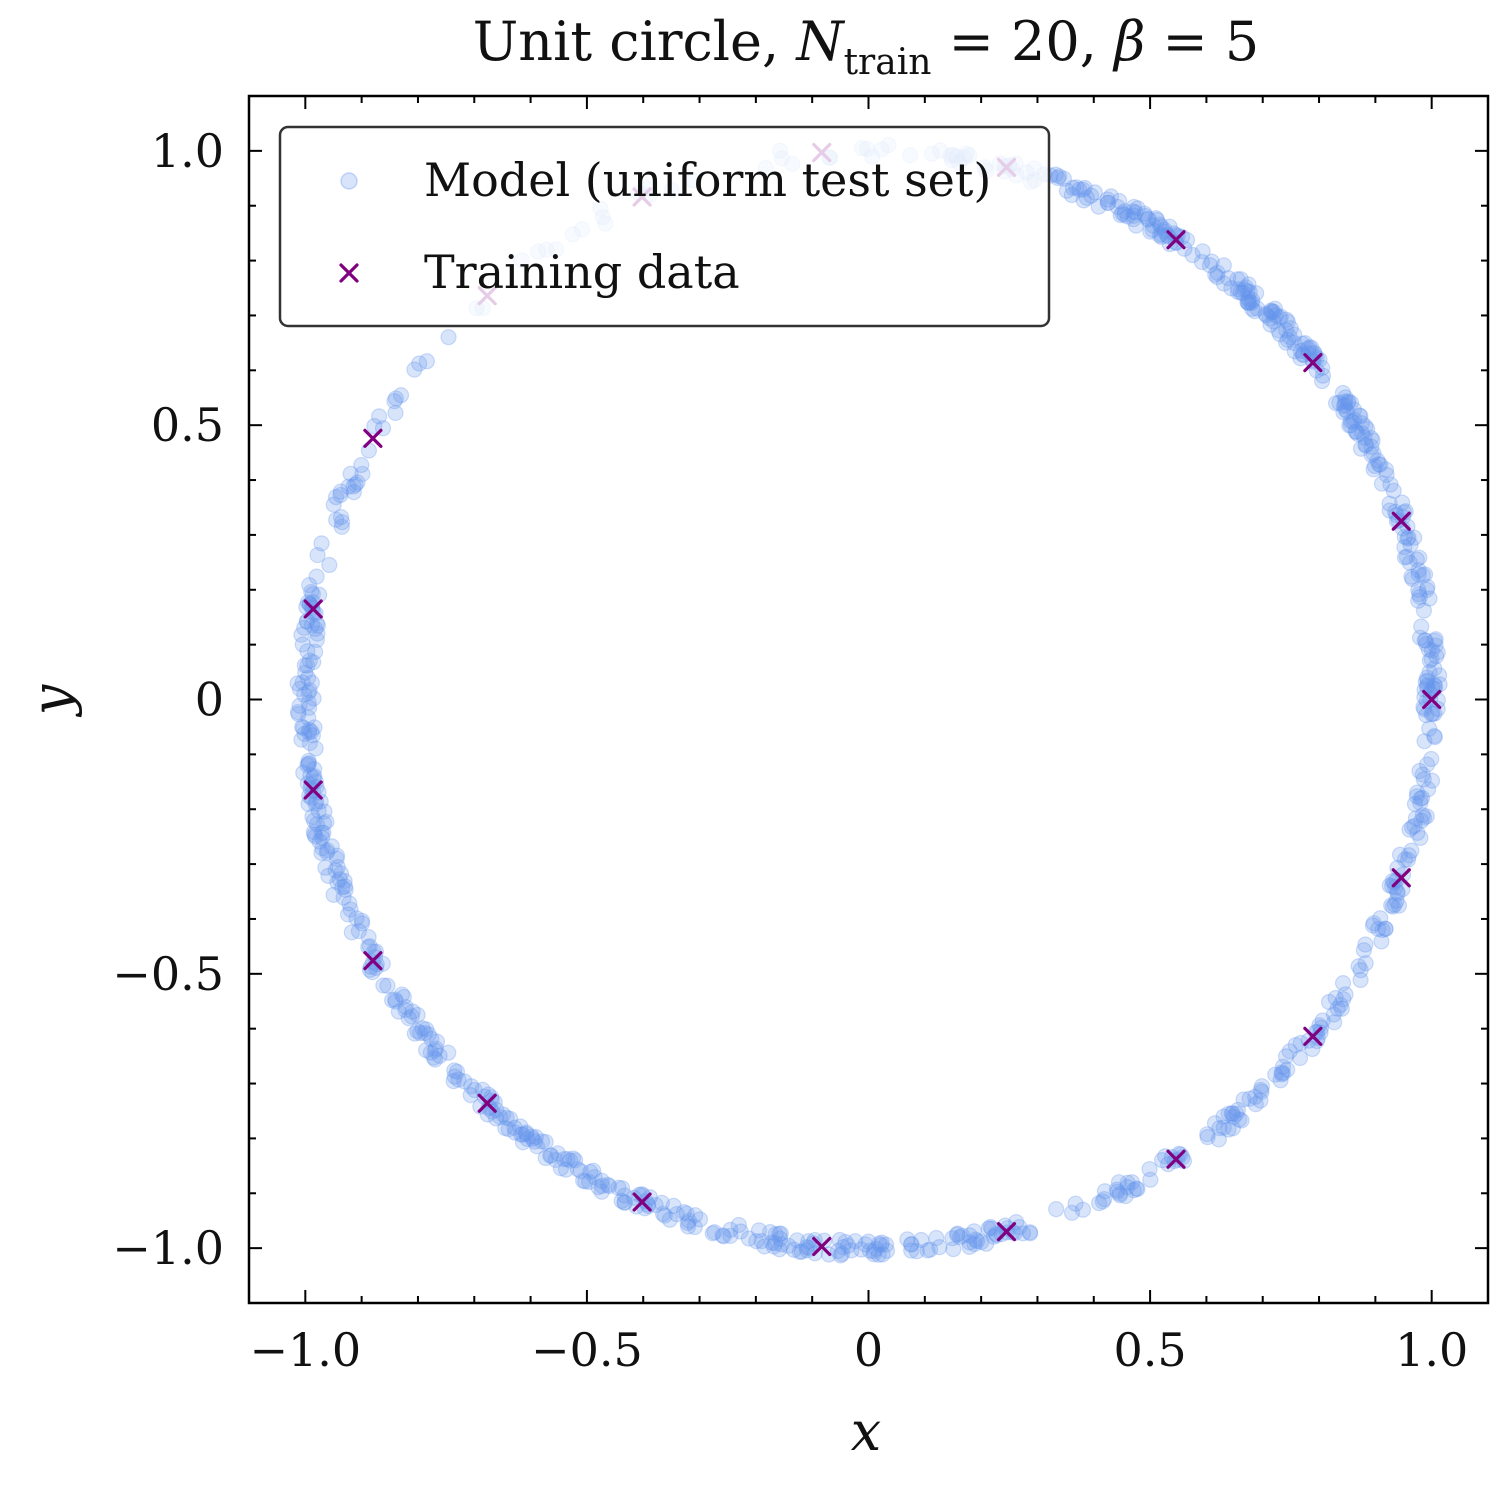 Image resolution: width=1508 pixels, height=1486 pixels. Describe the element at coordinates (168, 699) in the screenshot. I see `y-tick-labels: −1.0 −0.5 0 0.5 1.0` at that location.